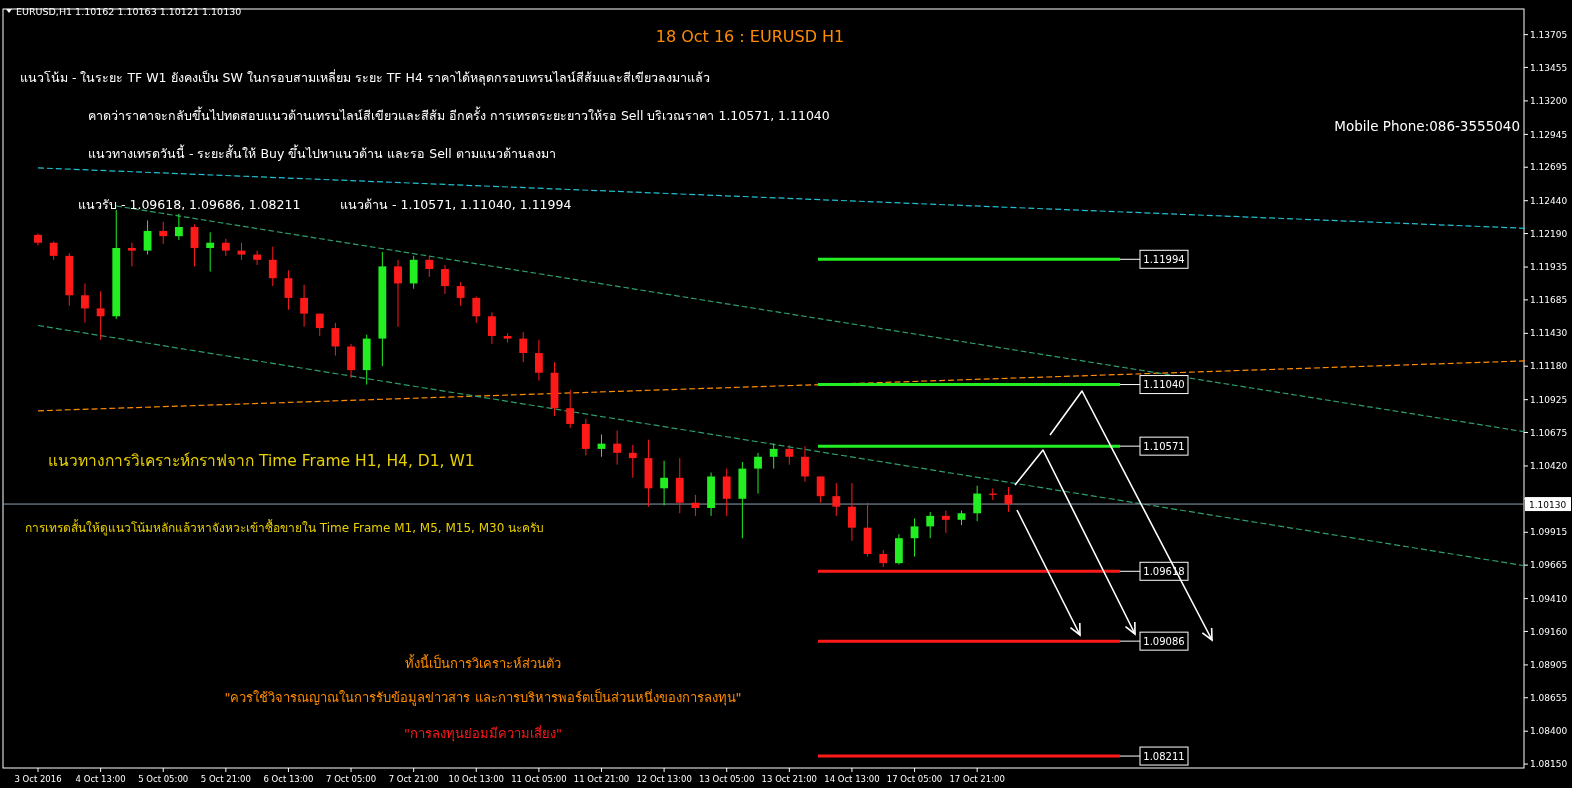  Describe the element at coordinates (288, 779) in the screenshot. I see `x-tick-label: 6 Oct 13:00` at that location.